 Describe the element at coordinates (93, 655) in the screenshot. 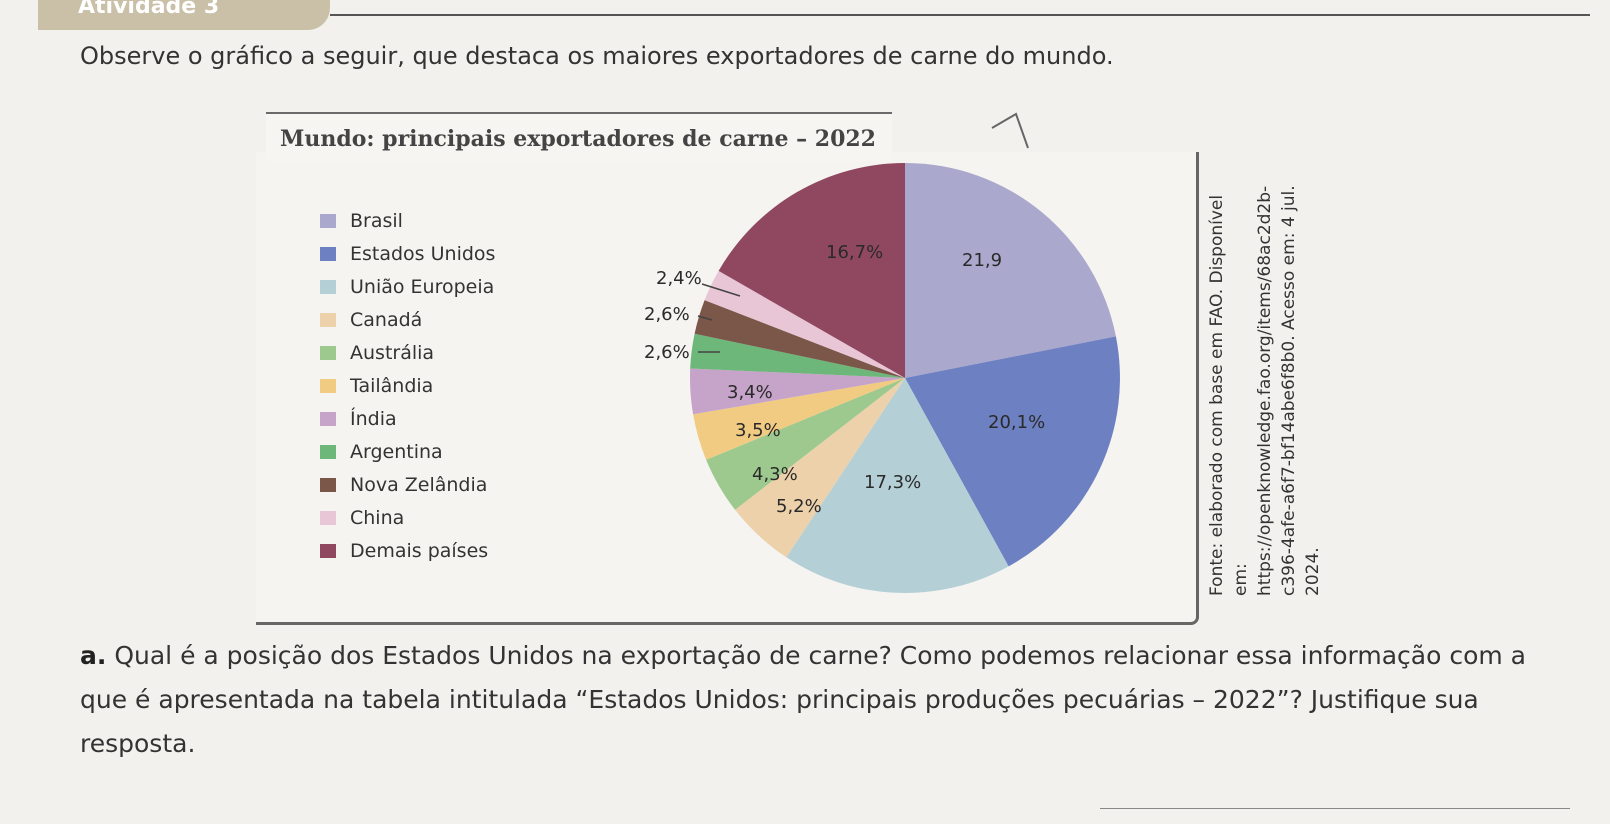

I see `question-marker: a.` at that location.